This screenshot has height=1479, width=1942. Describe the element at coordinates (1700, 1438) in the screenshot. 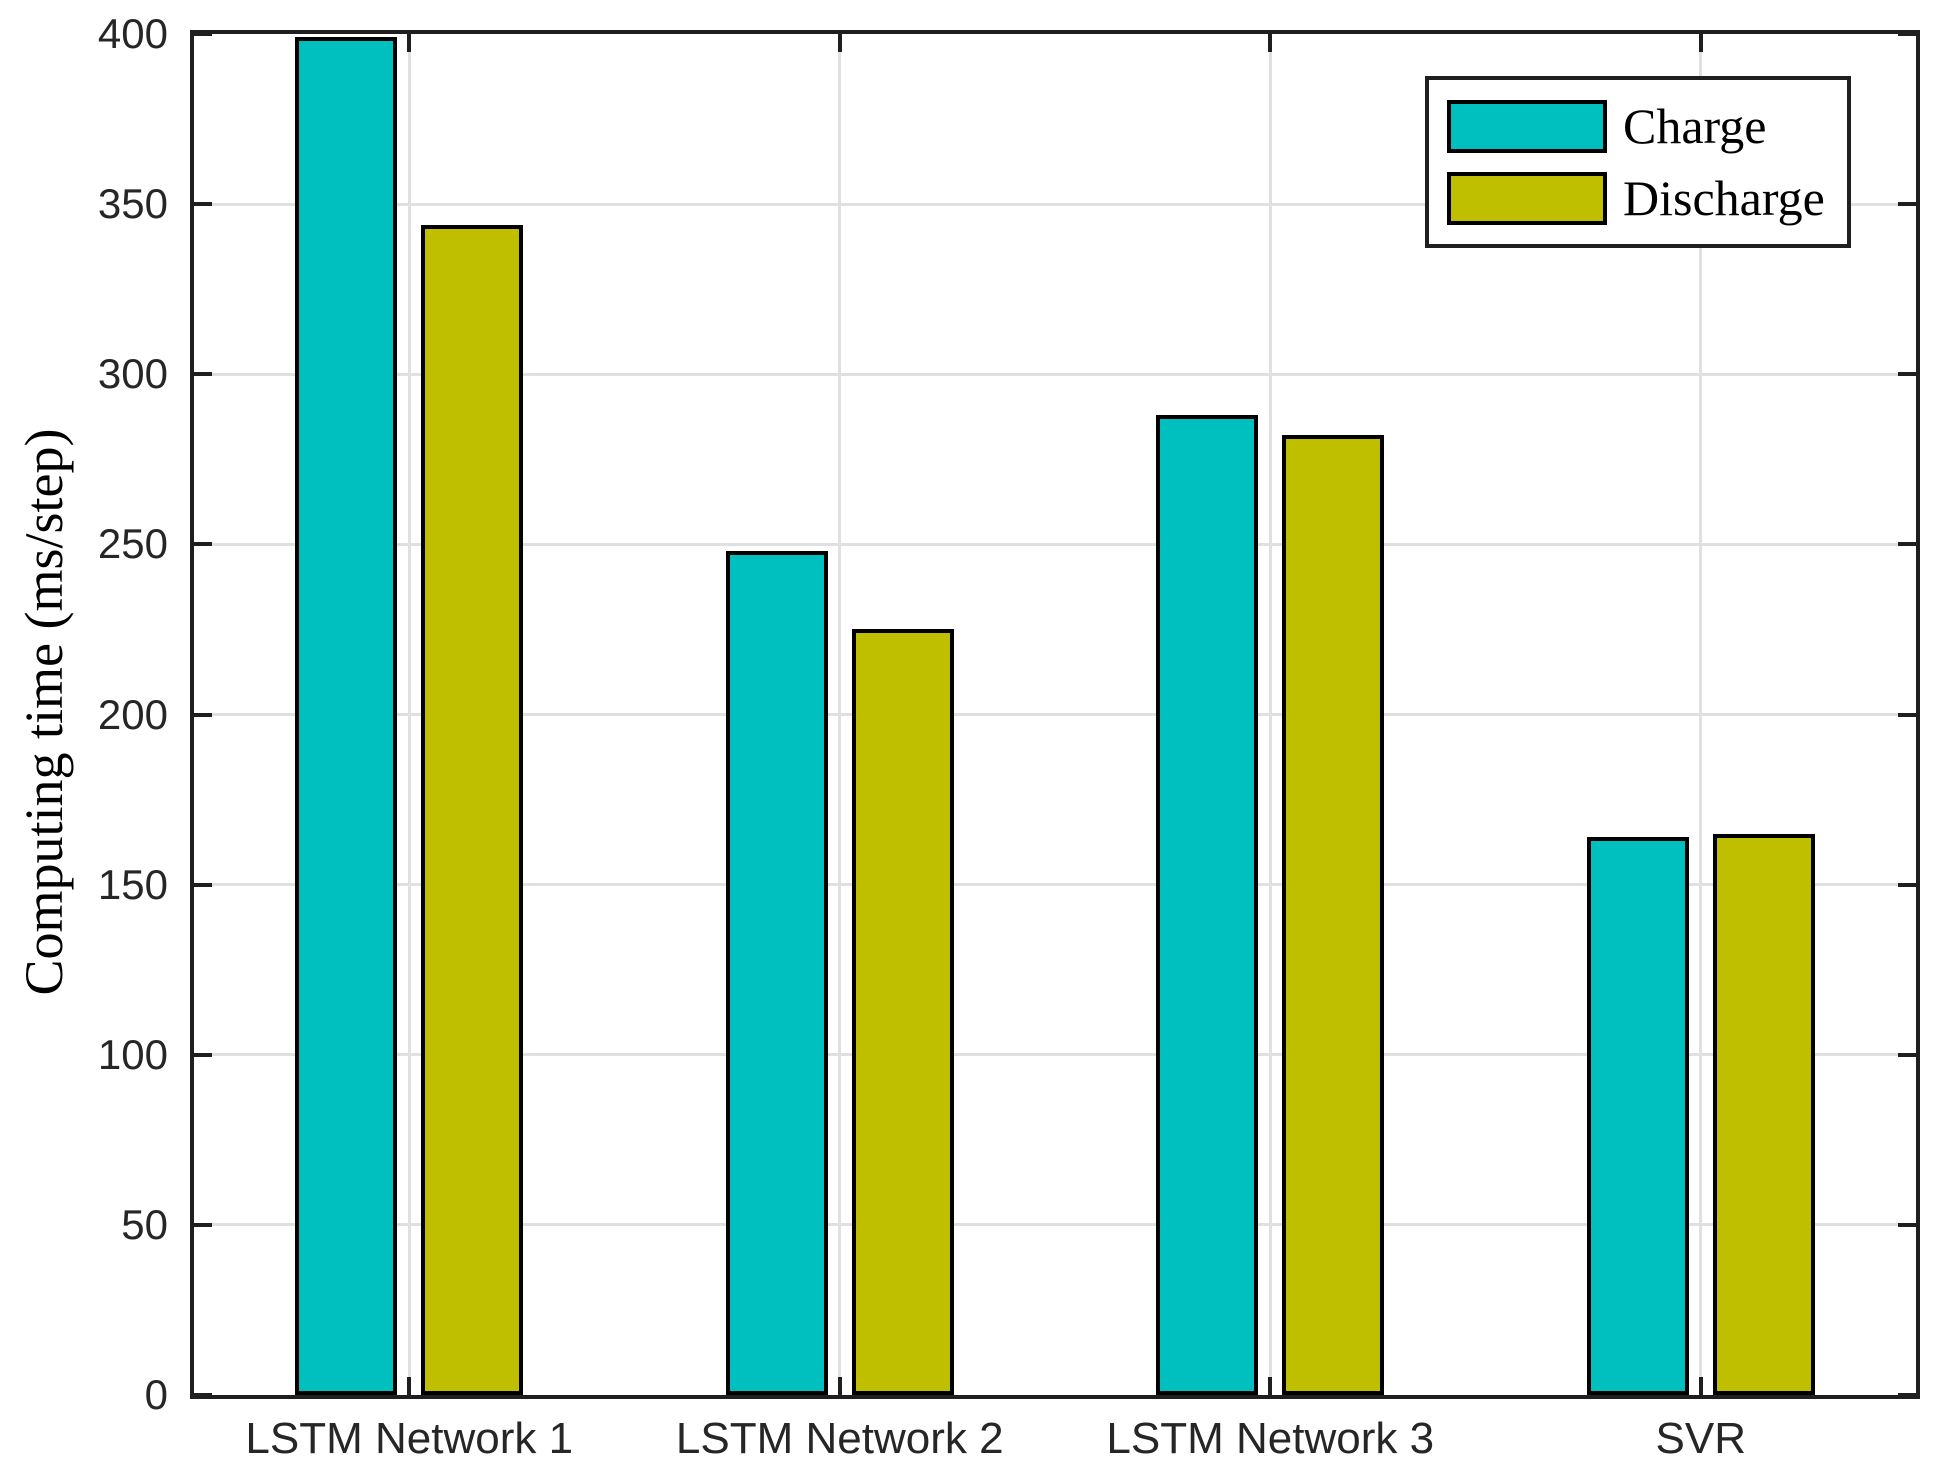

I see `x-tick-label: SVR` at that location.